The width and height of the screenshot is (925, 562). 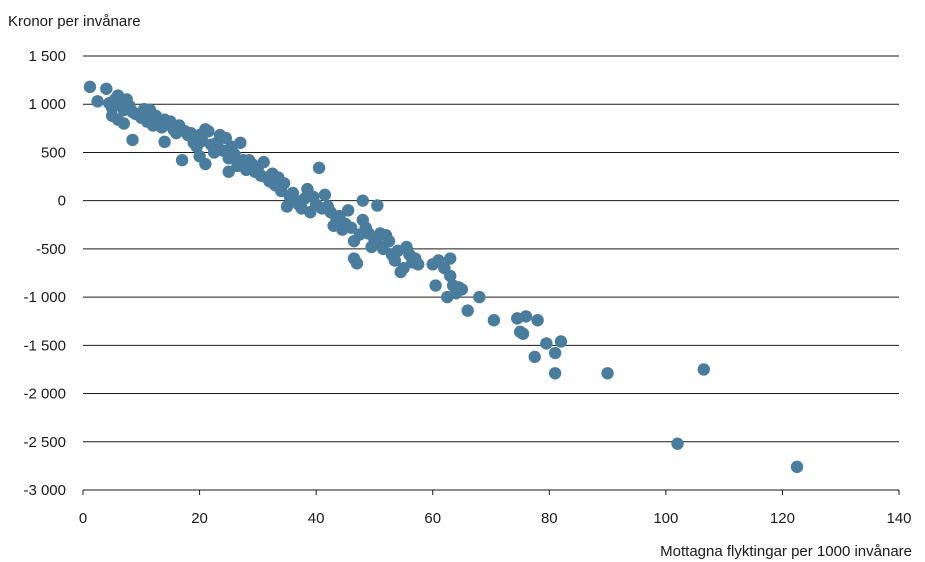 I want to click on y-tick-label: -1 500, so click(x=44, y=345).